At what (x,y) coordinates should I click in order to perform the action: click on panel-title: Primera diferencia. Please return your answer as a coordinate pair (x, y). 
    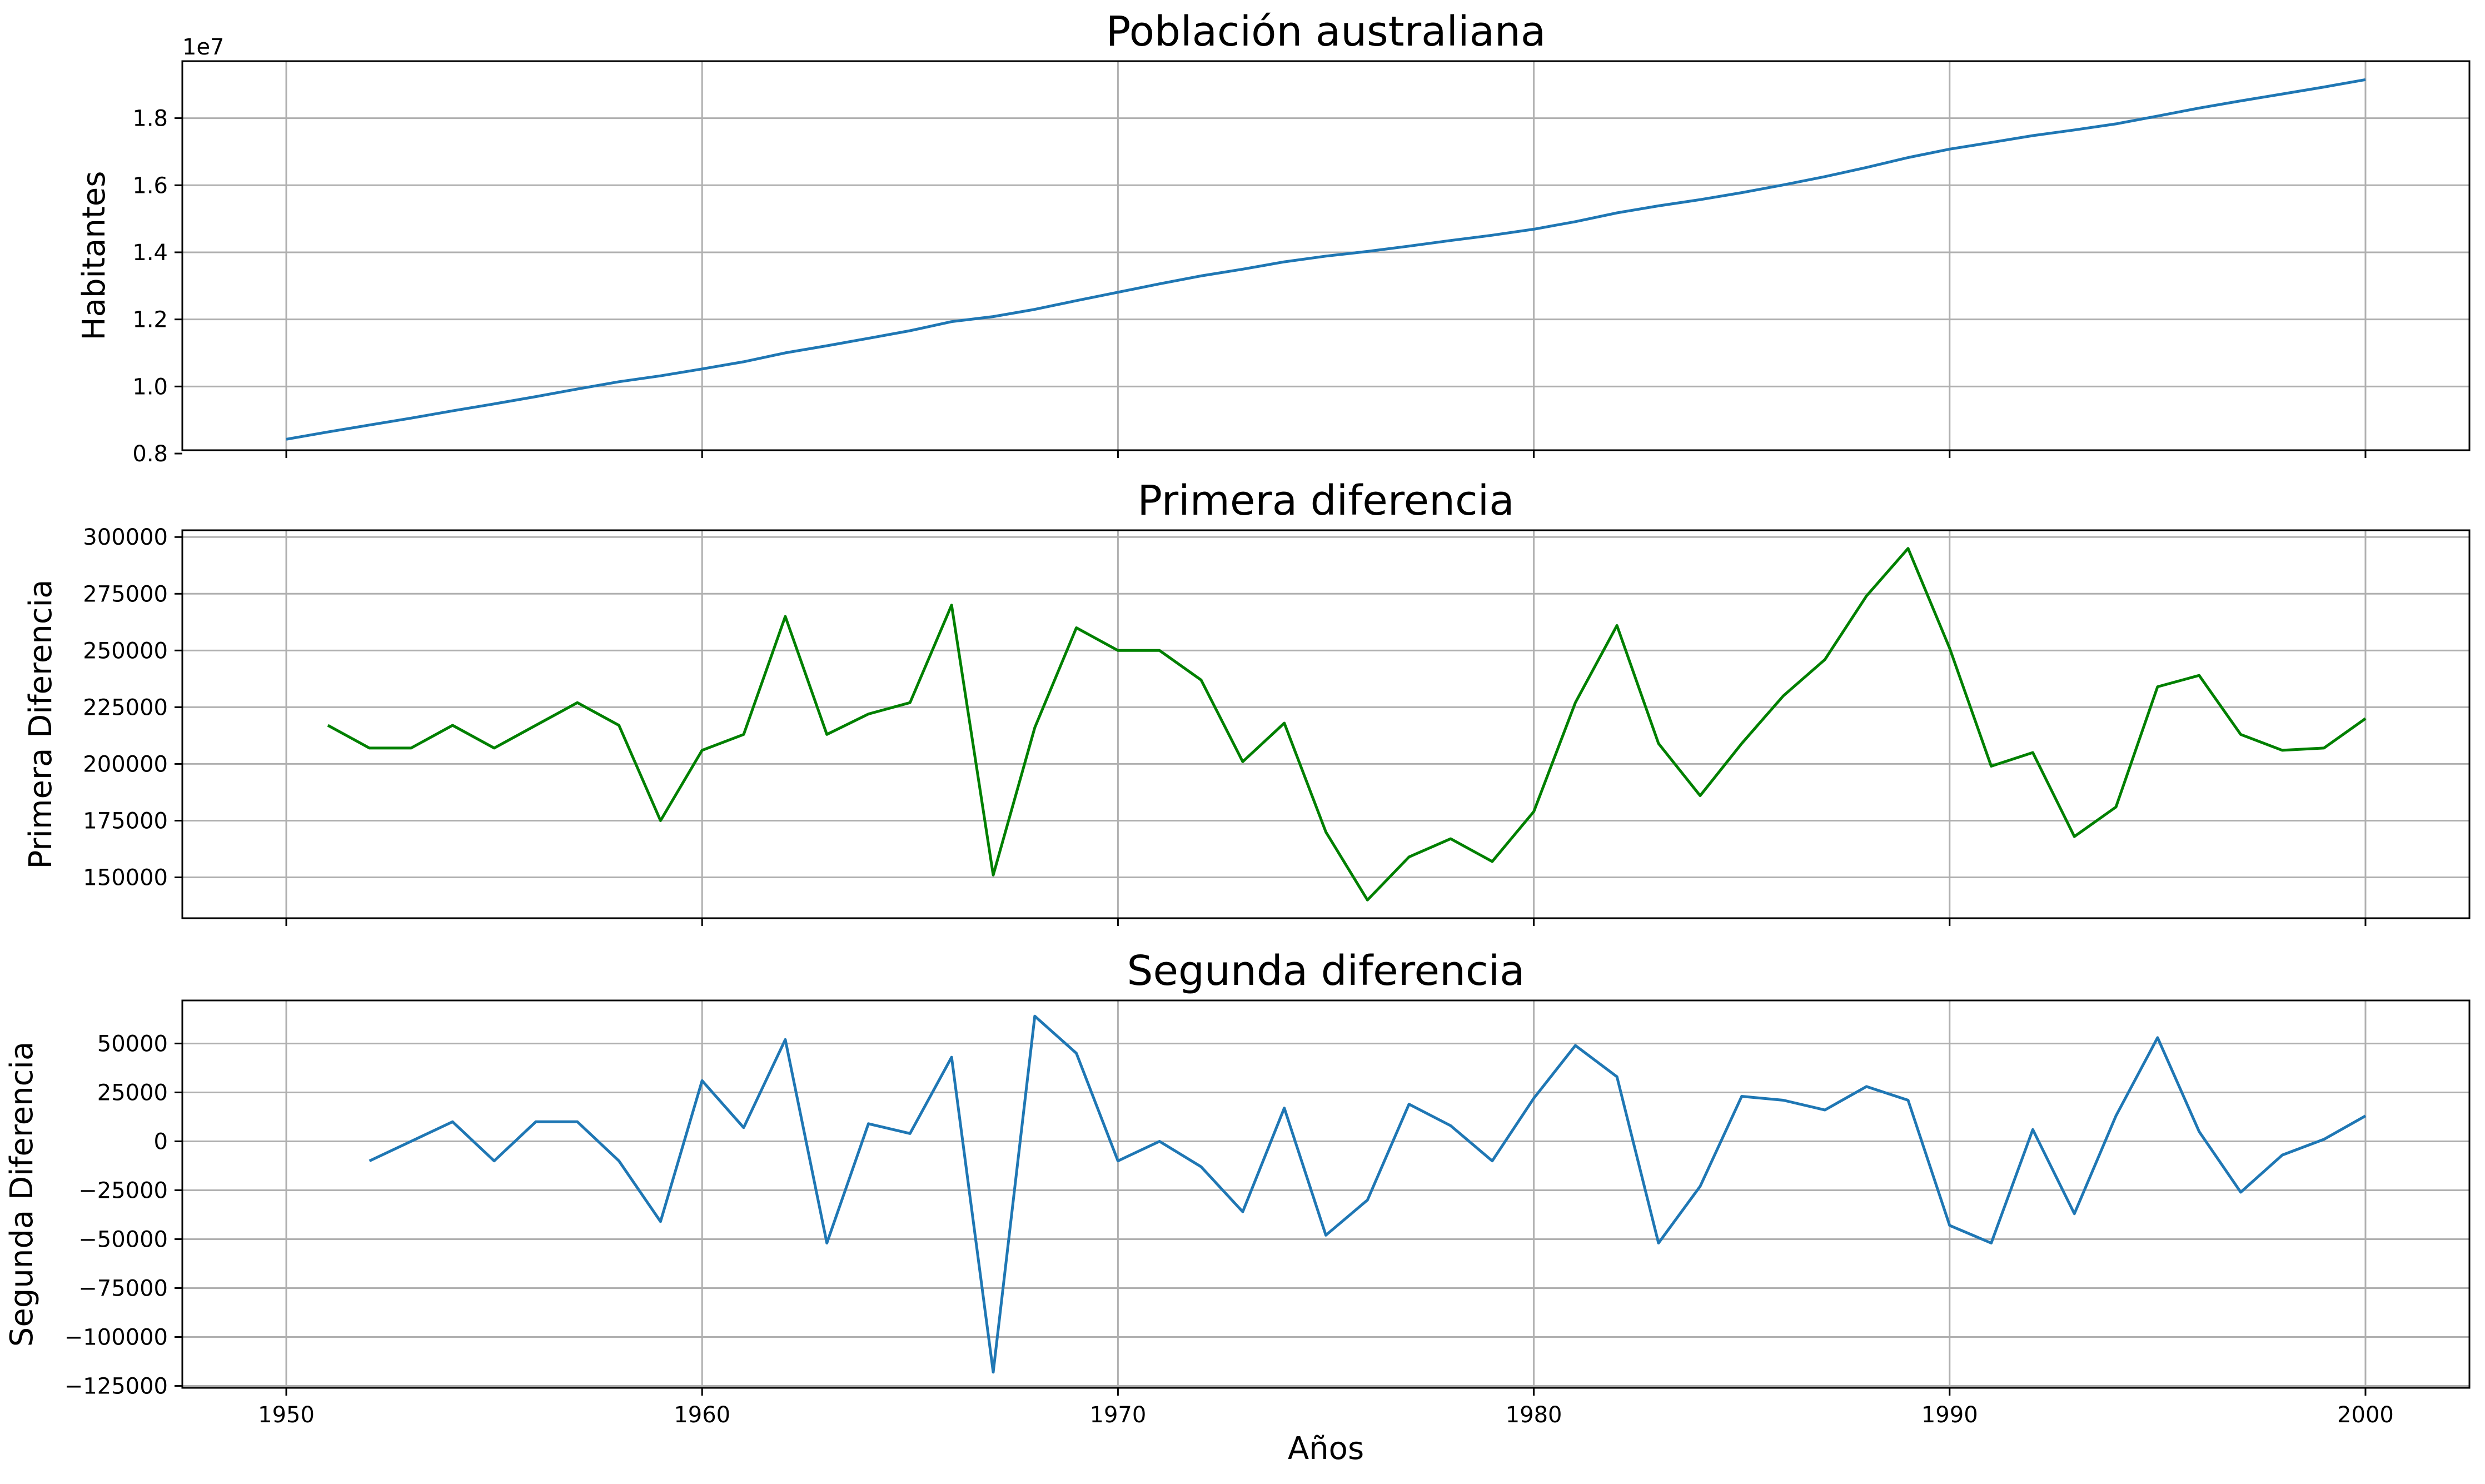
    Looking at the image, I should click on (1325, 501).